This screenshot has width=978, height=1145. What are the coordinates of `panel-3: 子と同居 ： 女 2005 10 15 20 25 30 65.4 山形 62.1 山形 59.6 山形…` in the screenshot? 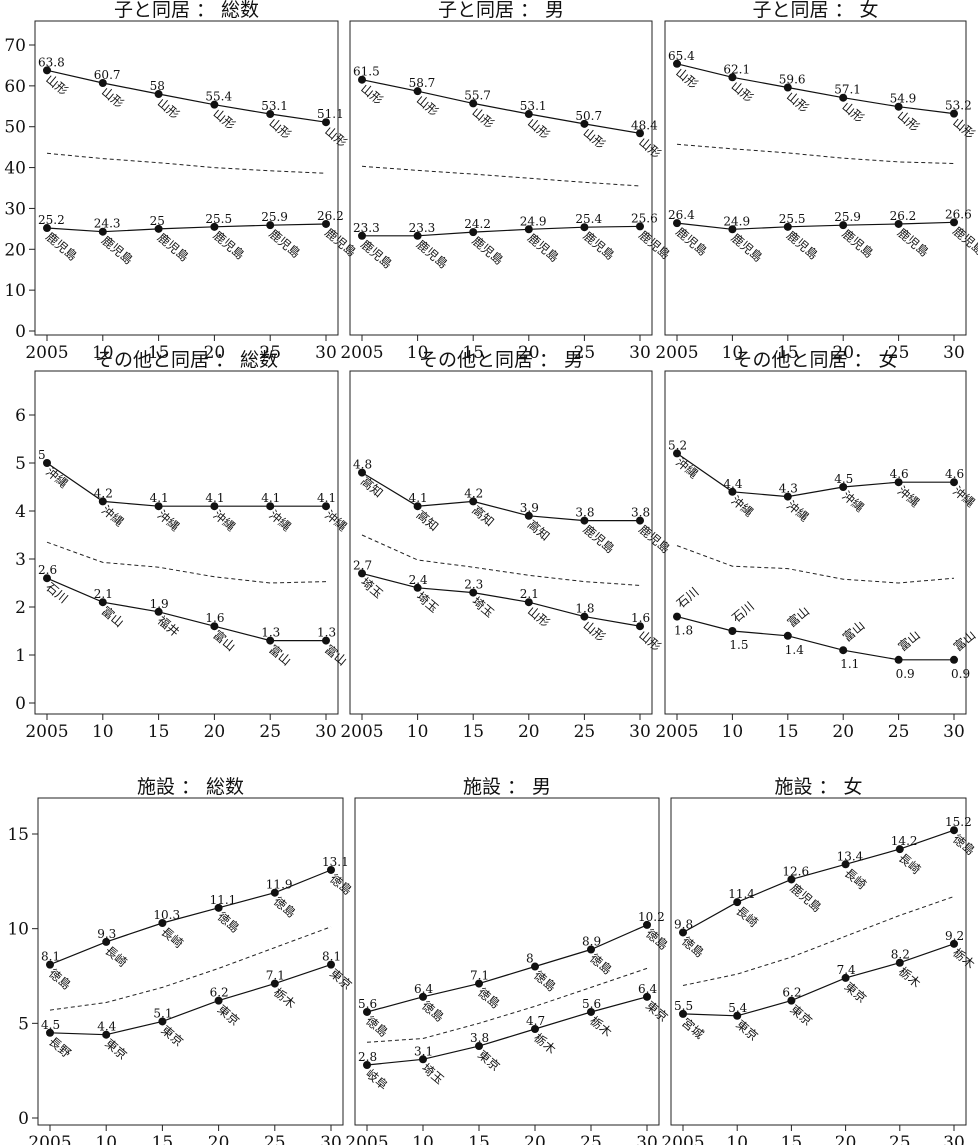 It's located at (816, 181).